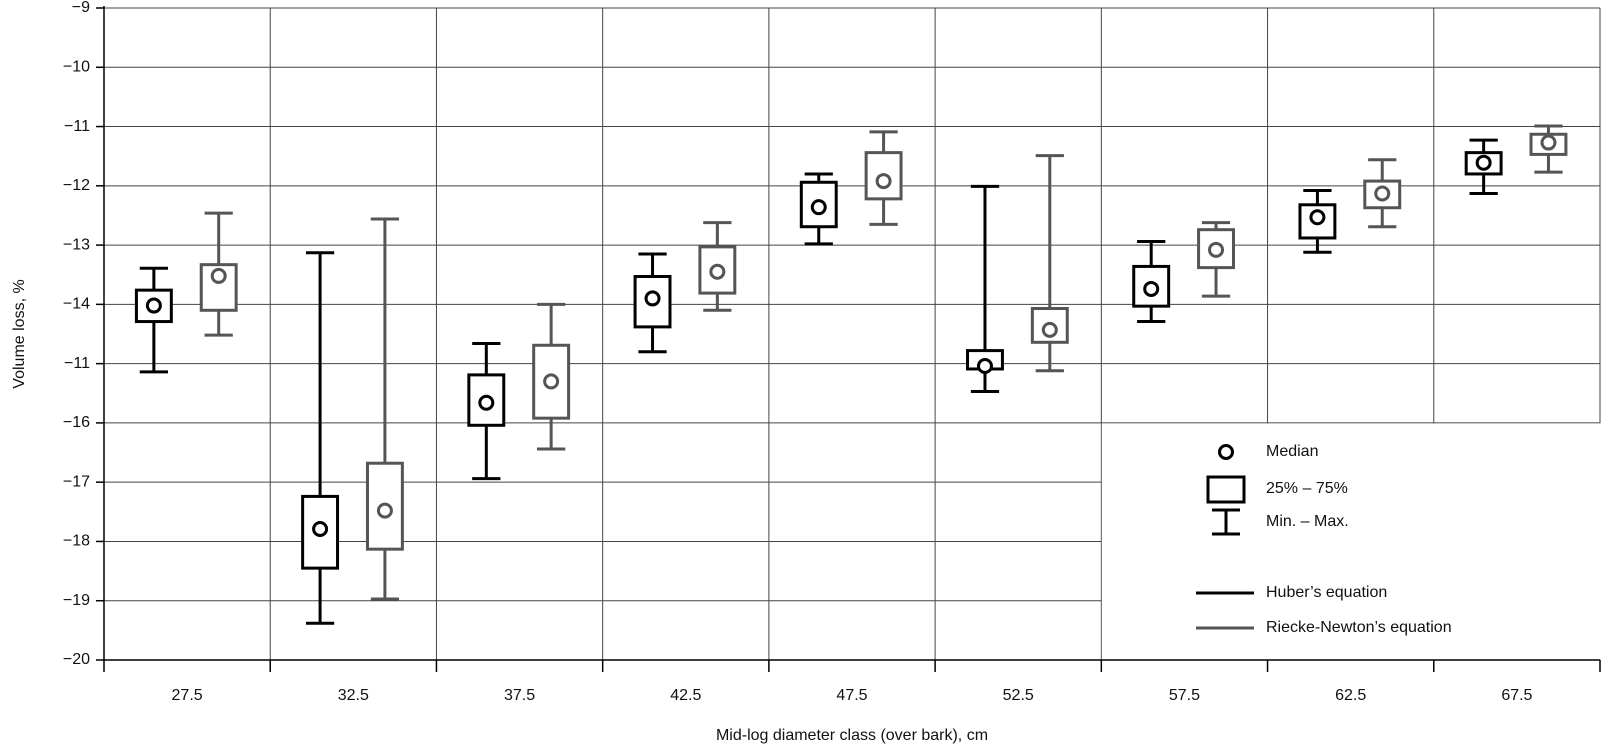 This screenshot has width=1610, height=750. I want to click on x-tick-label: 57.5, so click(1184, 695).